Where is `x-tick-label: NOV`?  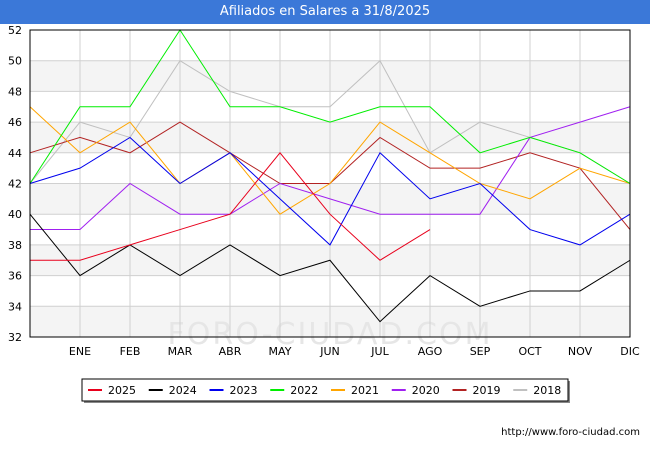 x-tick-label: NOV is located at coordinates (580, 351).